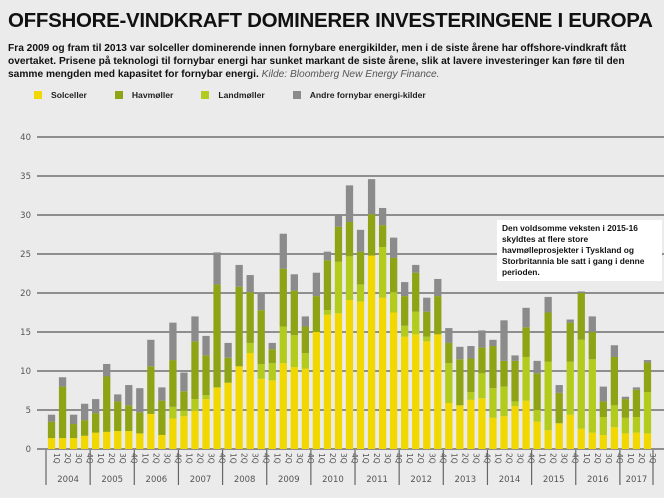  Describe the element at coordinates (233, 95) in the screenshot. I see `legend-item-landmoller: Landmøller` at that location.